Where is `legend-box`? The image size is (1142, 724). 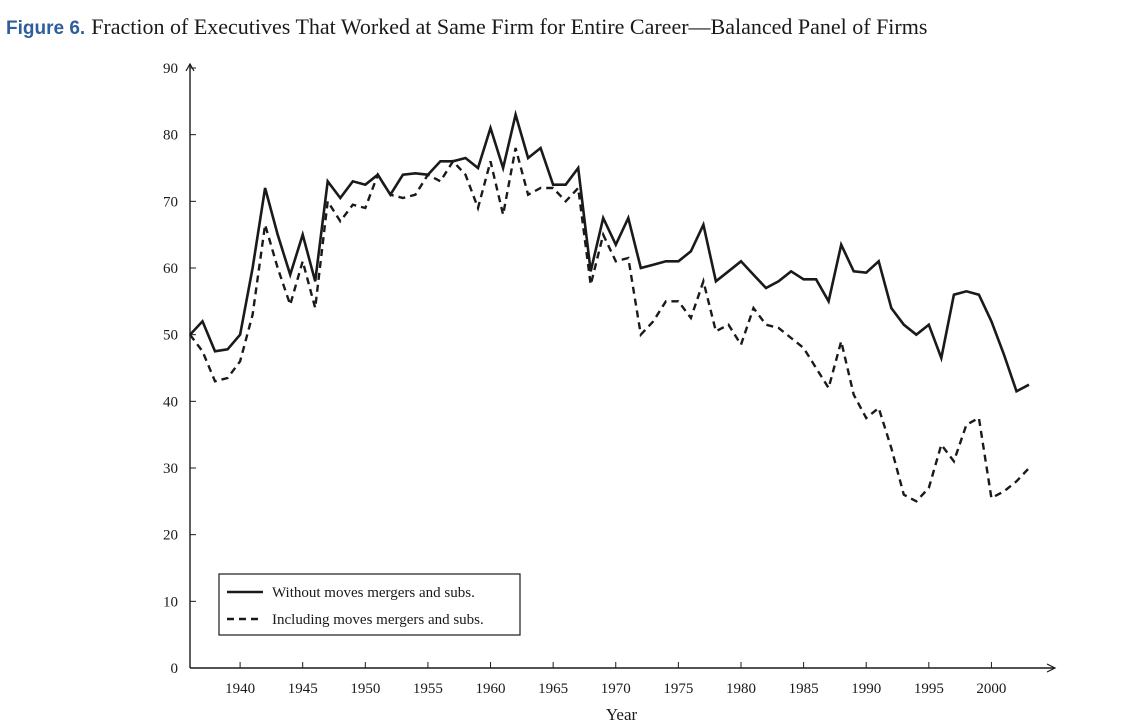
legend-box is located at coordinates (369, 604).